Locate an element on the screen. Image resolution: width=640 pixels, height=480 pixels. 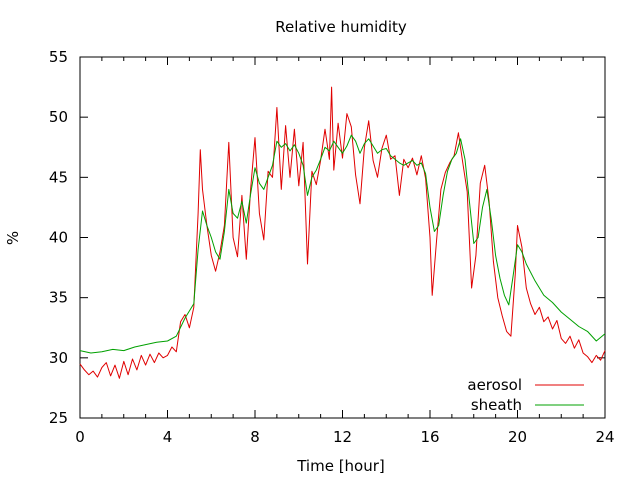
x-tick-label: 24 is located at coordinates (604, 437).